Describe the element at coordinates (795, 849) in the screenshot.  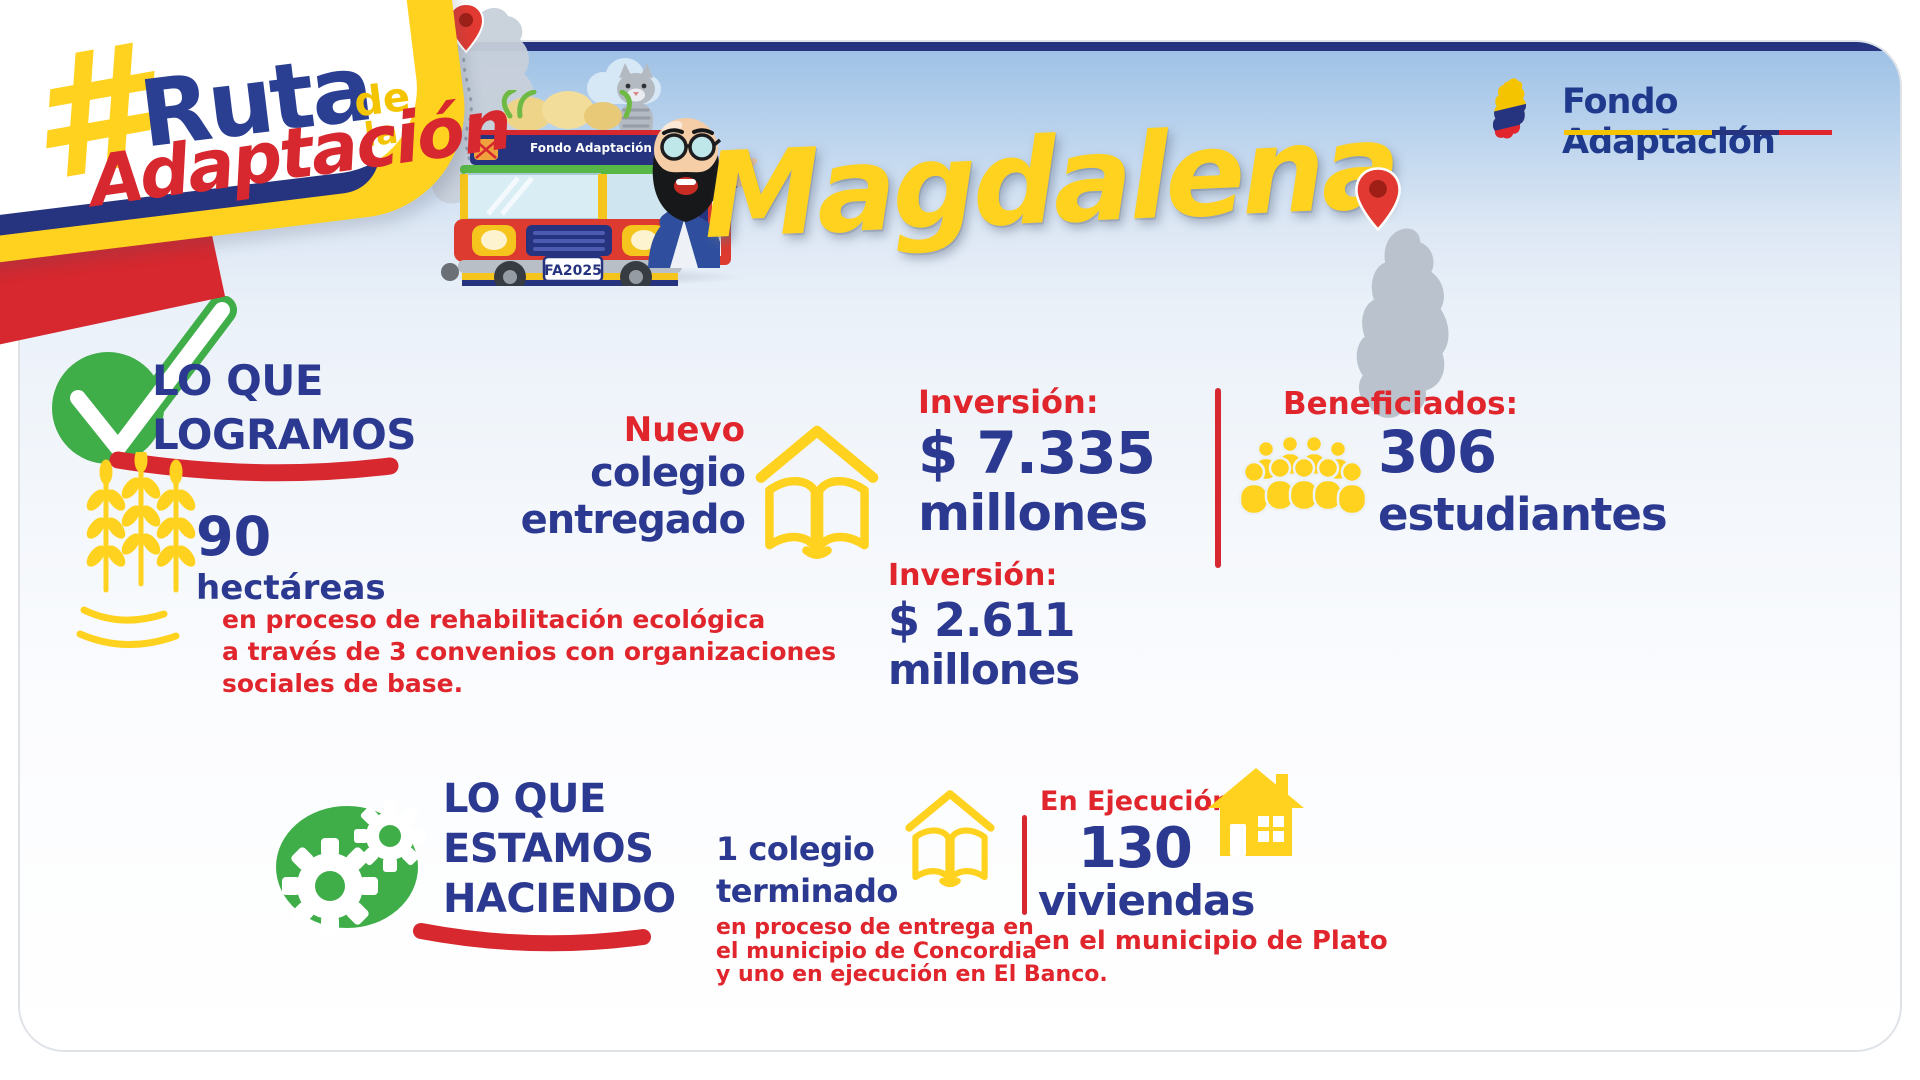
I see `school2-line1: 1 colegio` at that location.